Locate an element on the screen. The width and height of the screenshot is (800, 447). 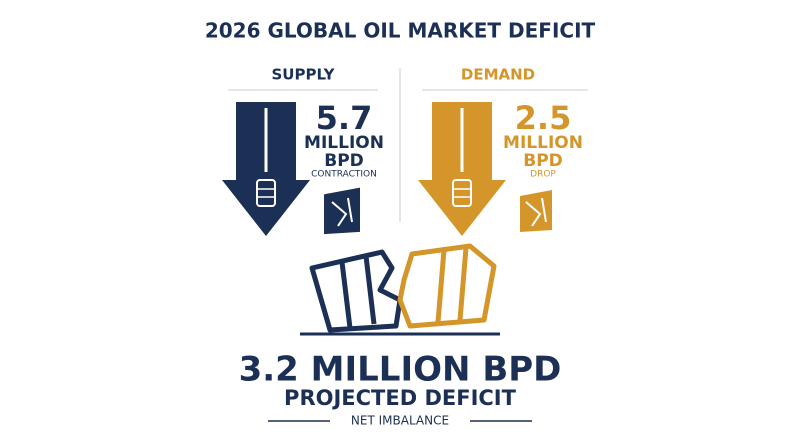
supply-amount: 5.7 is located at coordinates (344, 118).